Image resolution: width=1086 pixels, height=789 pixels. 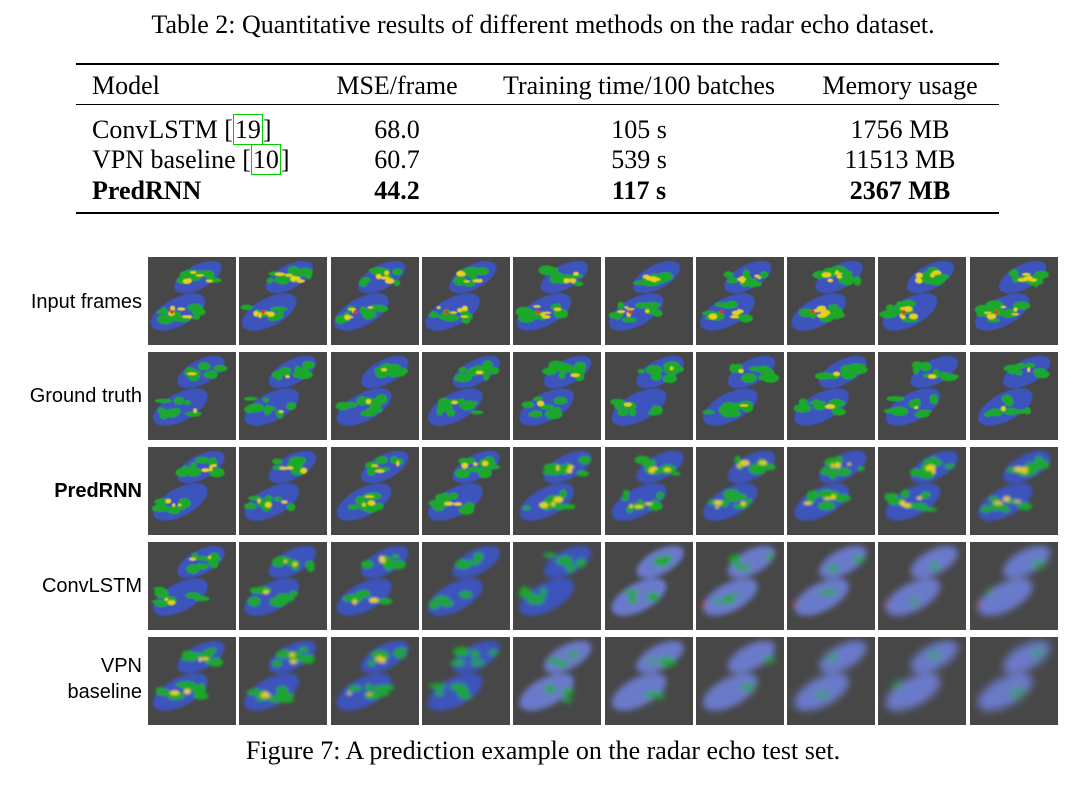 What do you see at coordinates (247, 129) in the screenshot?
I see `citation-link: 19` at bounding box center [247, 129].